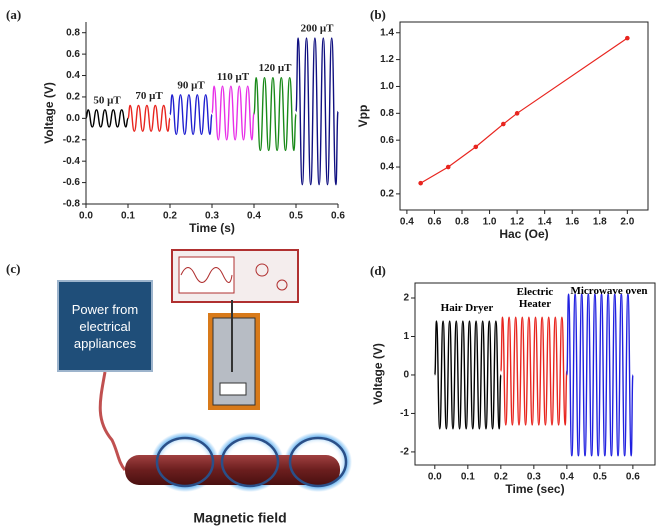  Describe the element at coordinates (404, 452) in the screenshot. I see `y-tick-label: -2` at that location.